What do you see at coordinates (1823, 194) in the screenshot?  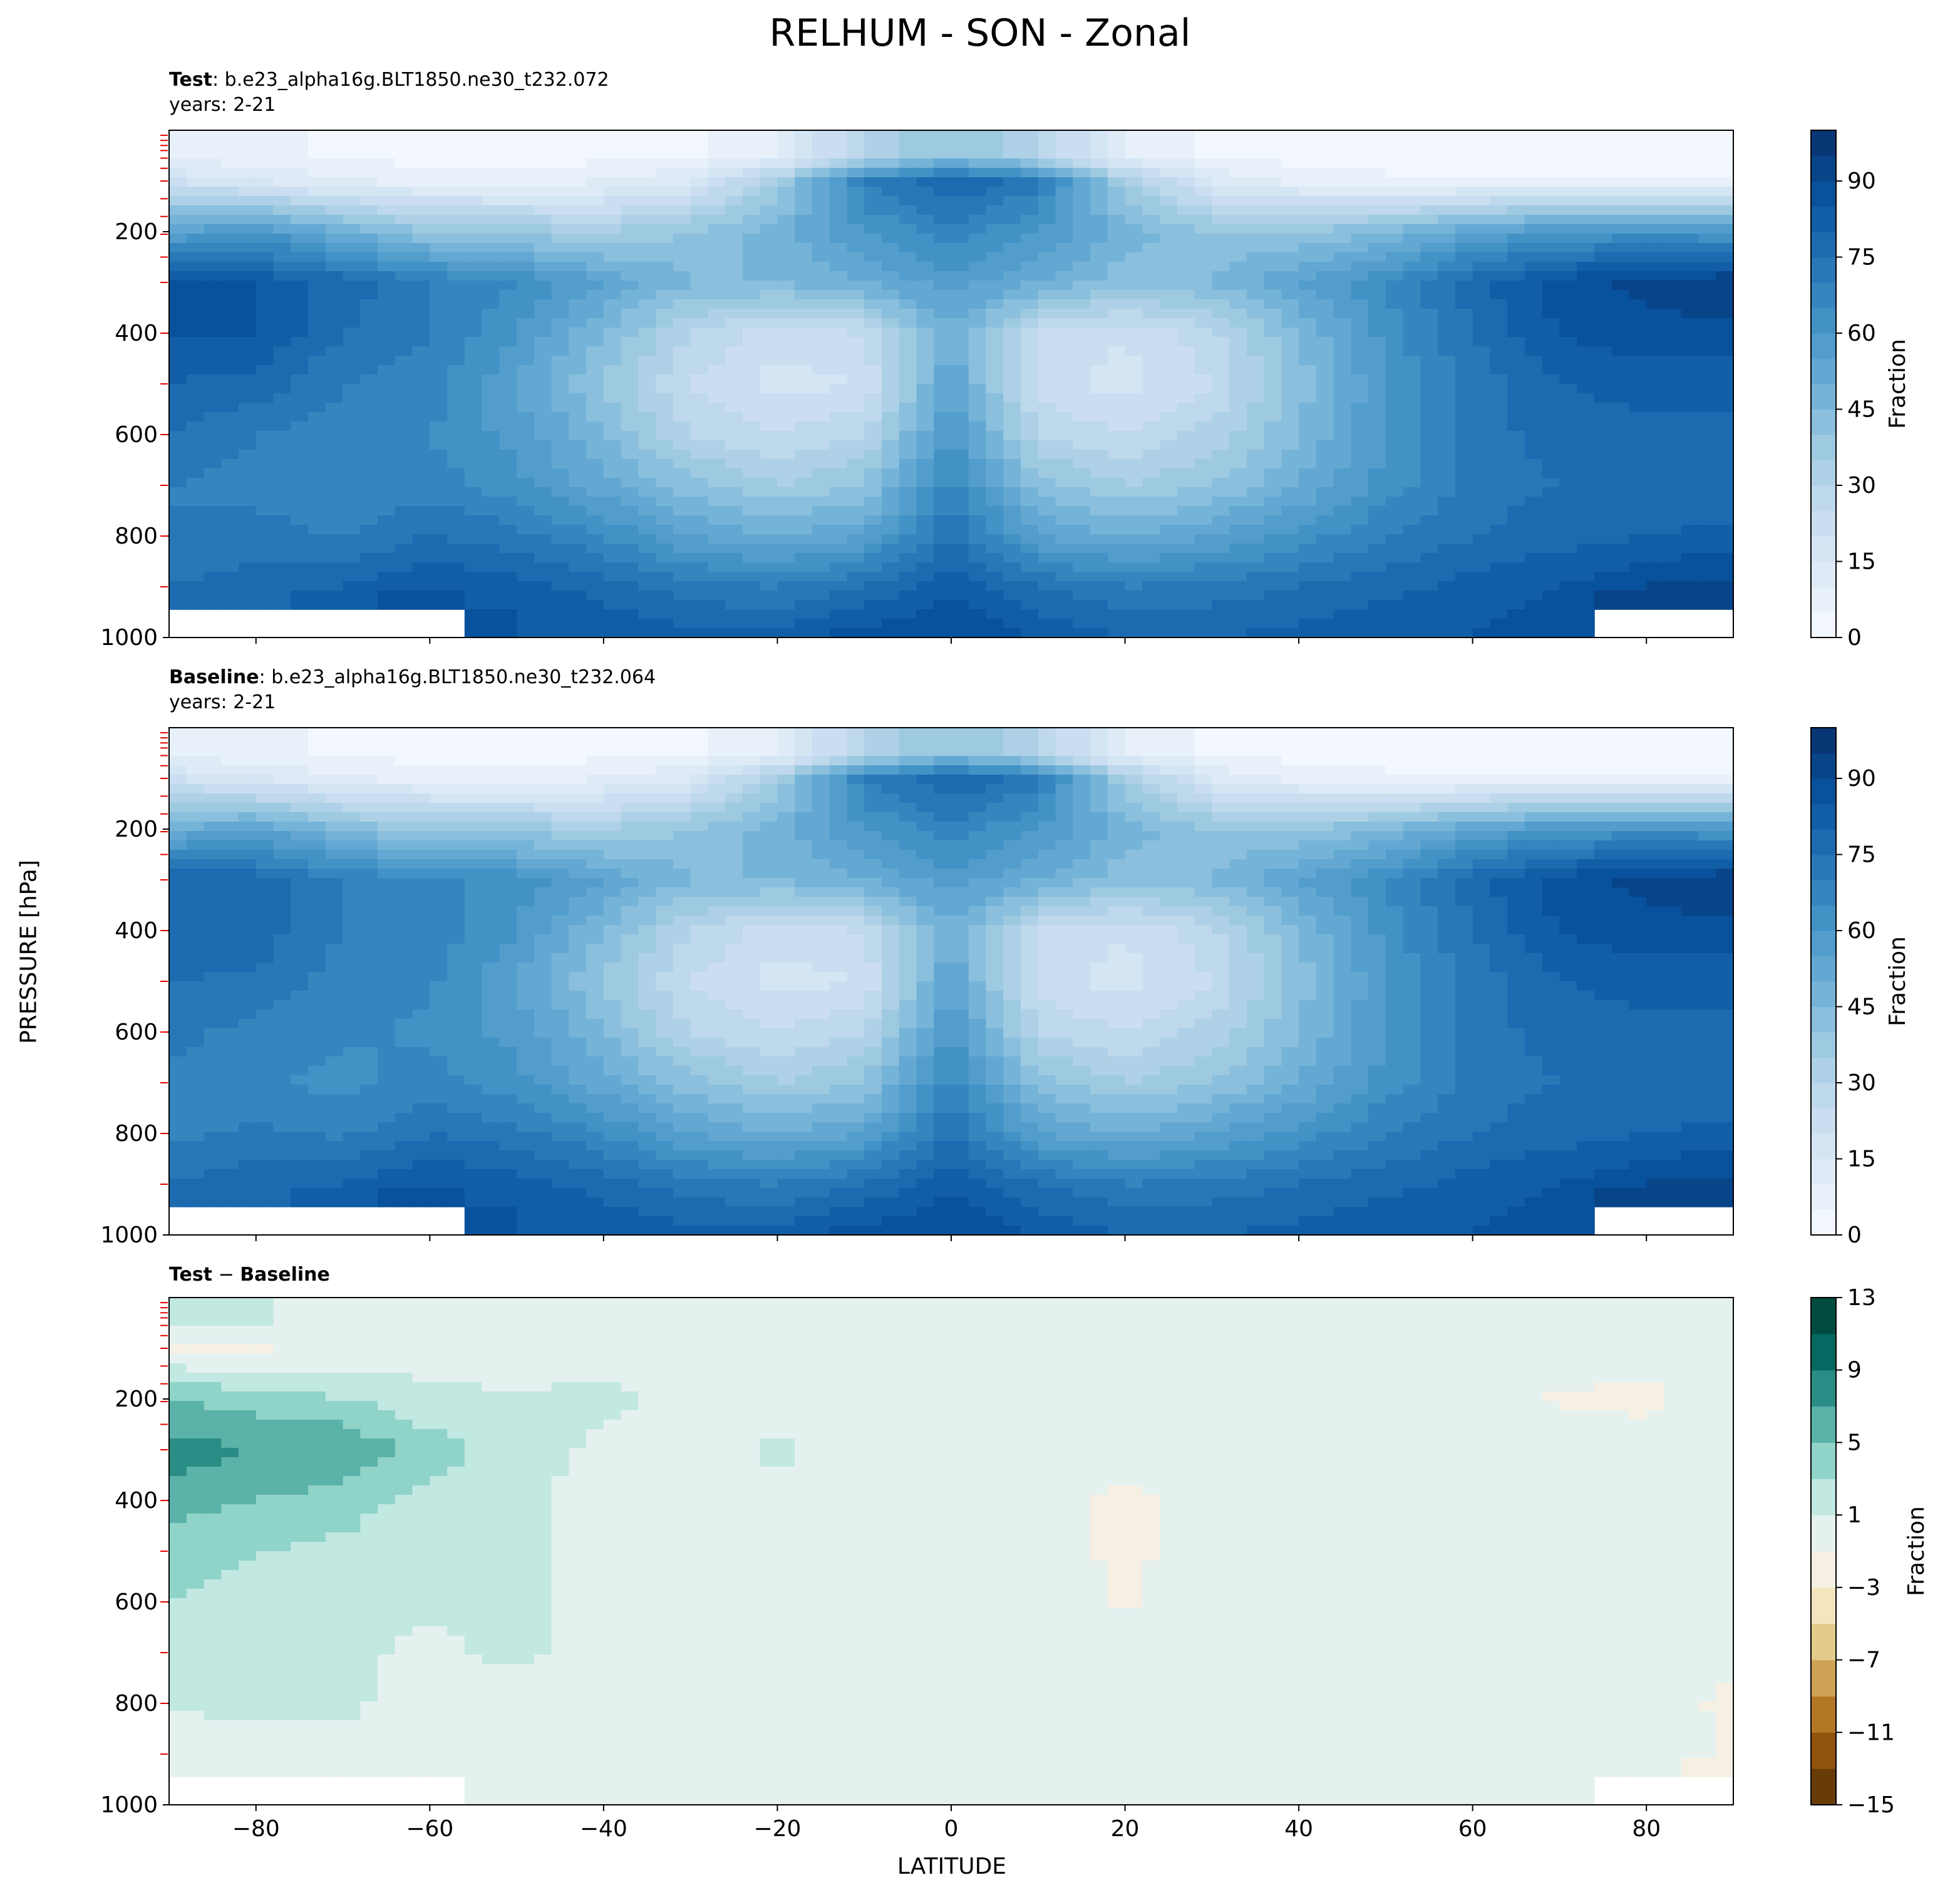 I see `colorbar-swatch` at bounding box center [1823, 194].